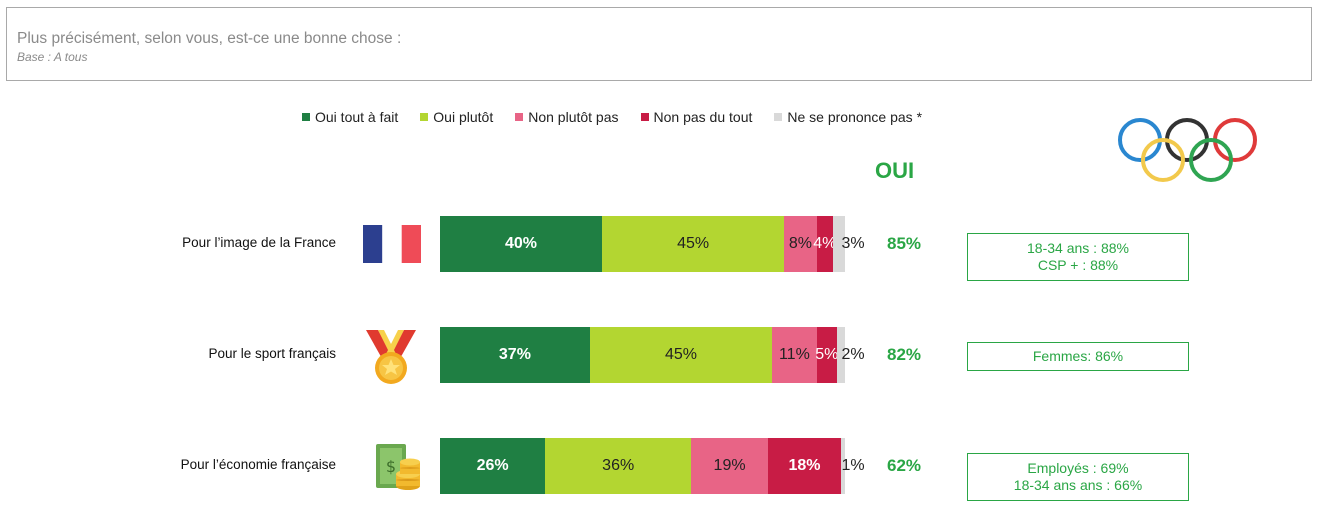 The image size is (1321, 507). What do you see at coordinates (357, 117) in the screenshot?
I see `legend-label: Oui tout à fait` at bounding box center [357, 117].